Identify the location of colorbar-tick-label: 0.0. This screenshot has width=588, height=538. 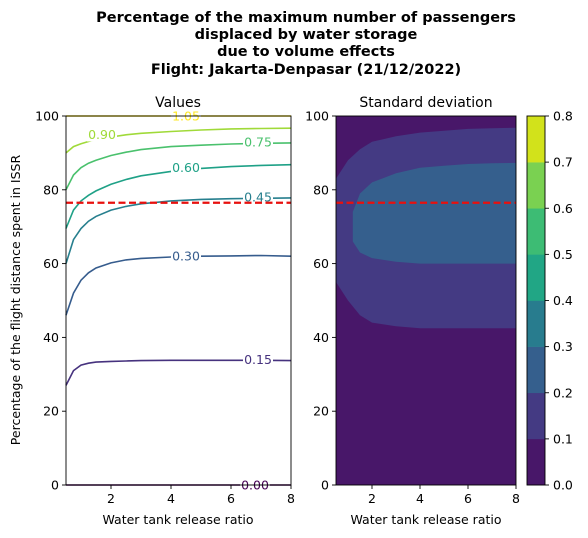
(563, 485).